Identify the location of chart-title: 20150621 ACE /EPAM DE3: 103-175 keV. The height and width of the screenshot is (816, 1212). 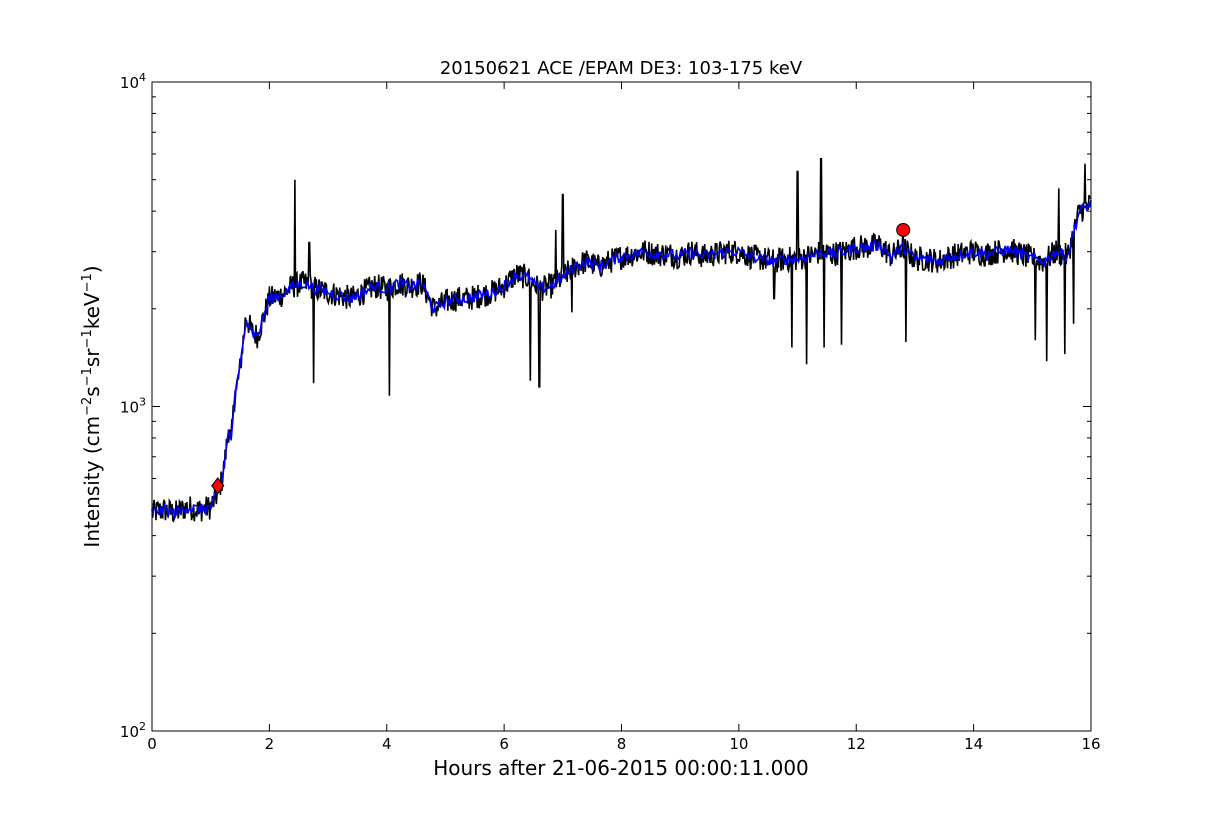
(621, 68).